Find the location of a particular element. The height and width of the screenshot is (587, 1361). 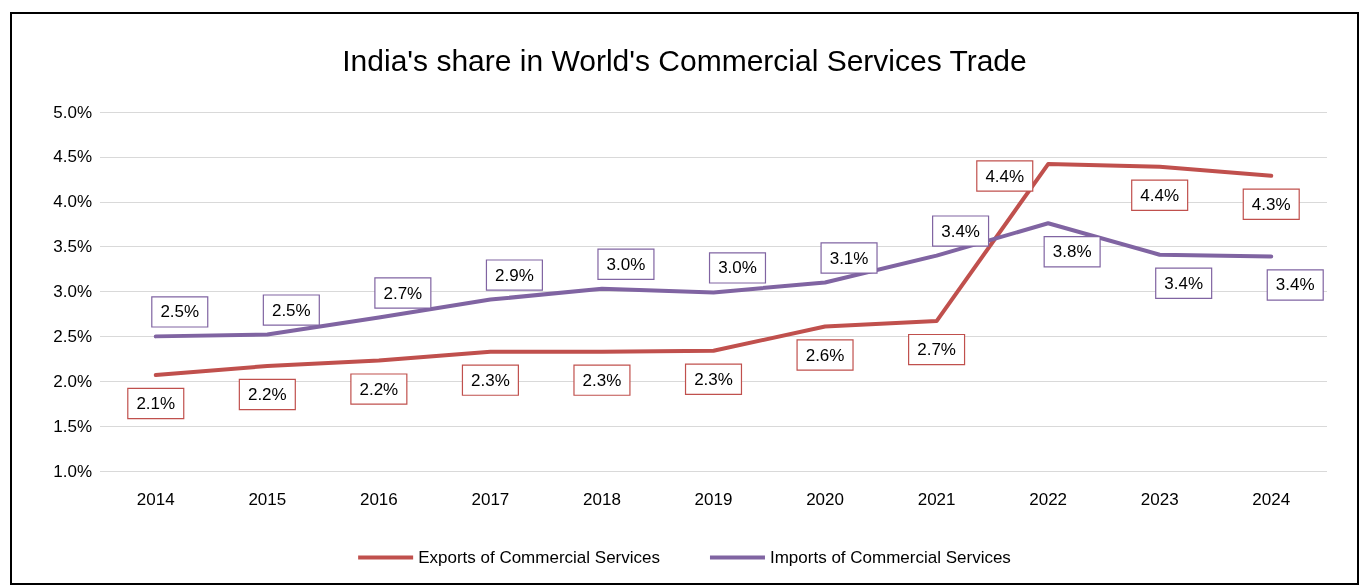

y-tick-label: 3.5% is located at coordinates (72, 247).